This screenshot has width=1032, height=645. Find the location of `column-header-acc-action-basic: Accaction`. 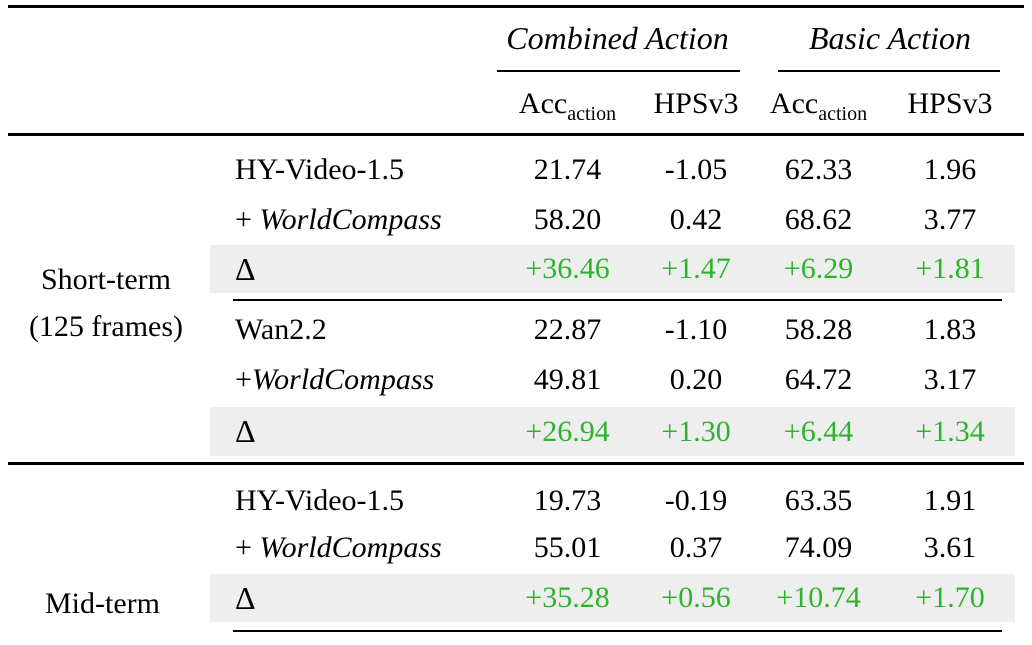

column-header-acc-action-basic: Accaction is located at coordinates (818, 104).